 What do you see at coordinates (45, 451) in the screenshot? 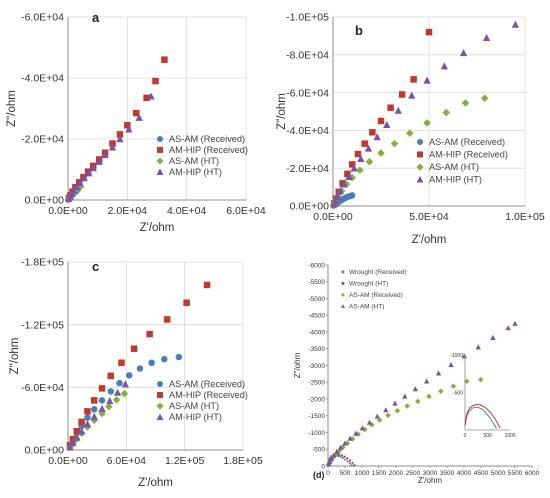
I see `y-tick-label: 0.0E+00` at bounding box center [45, 451].